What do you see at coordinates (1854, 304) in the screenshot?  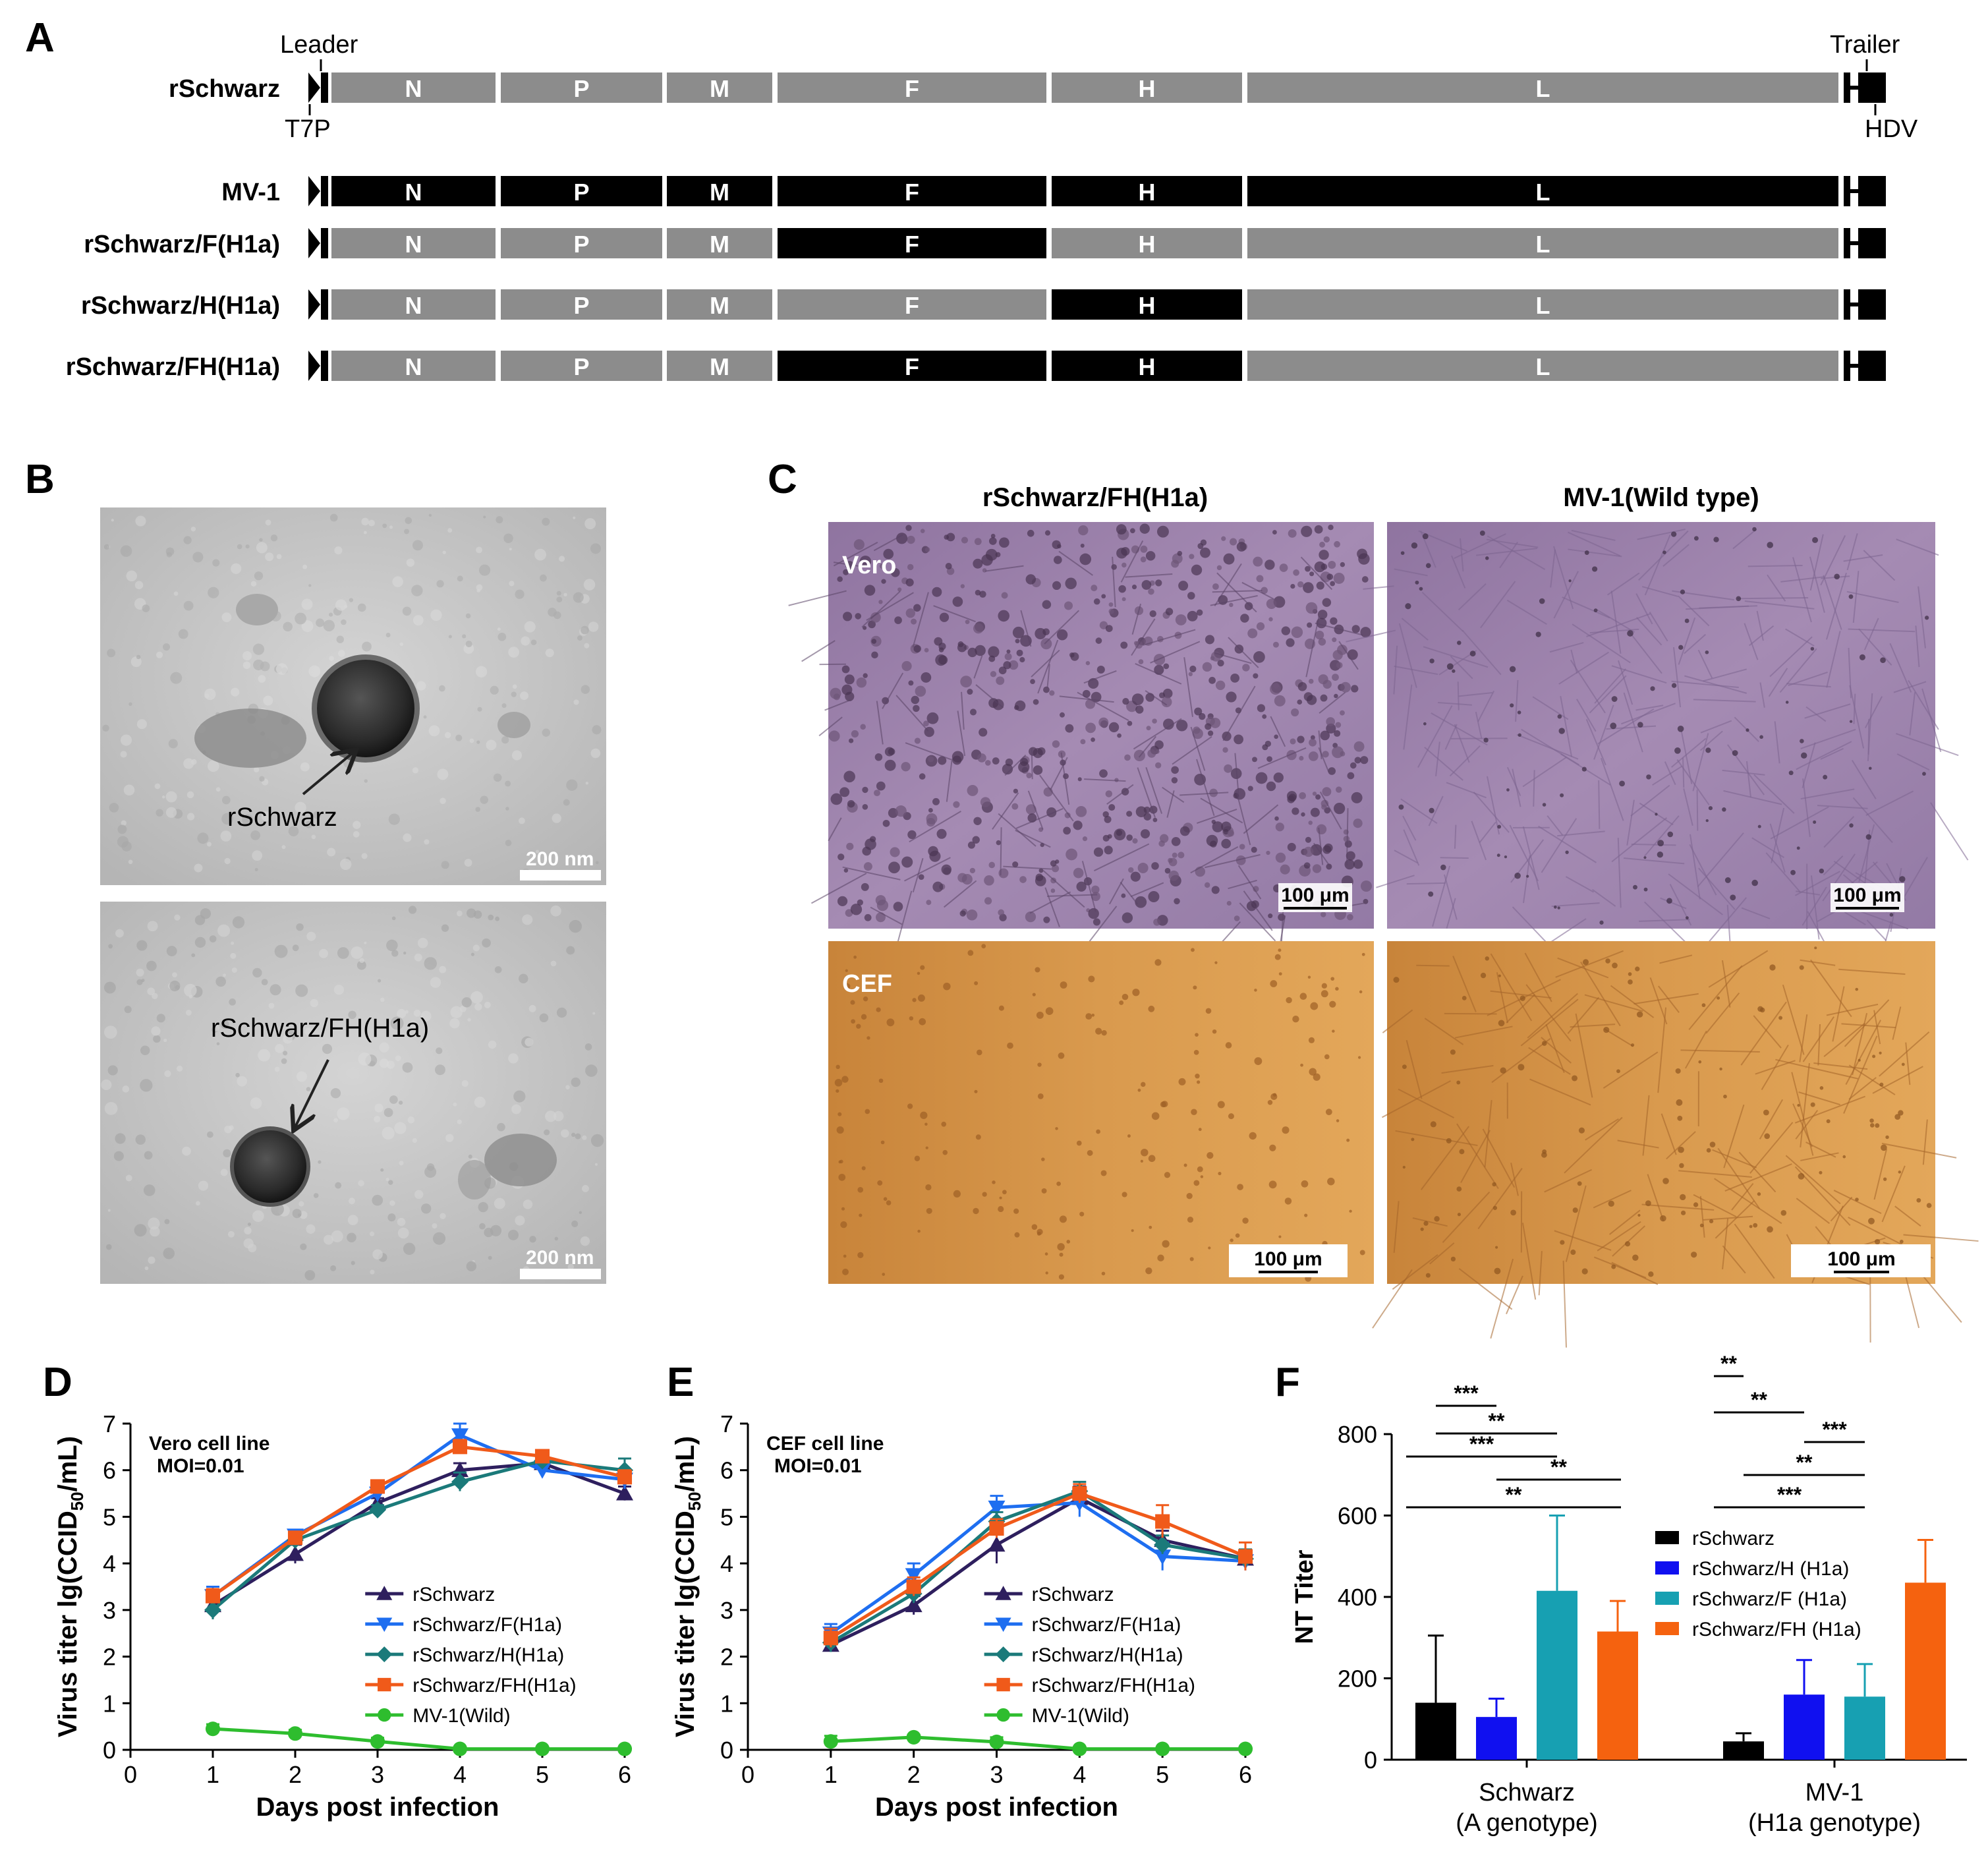 I see `linker` at bounding box center [1854, 304].